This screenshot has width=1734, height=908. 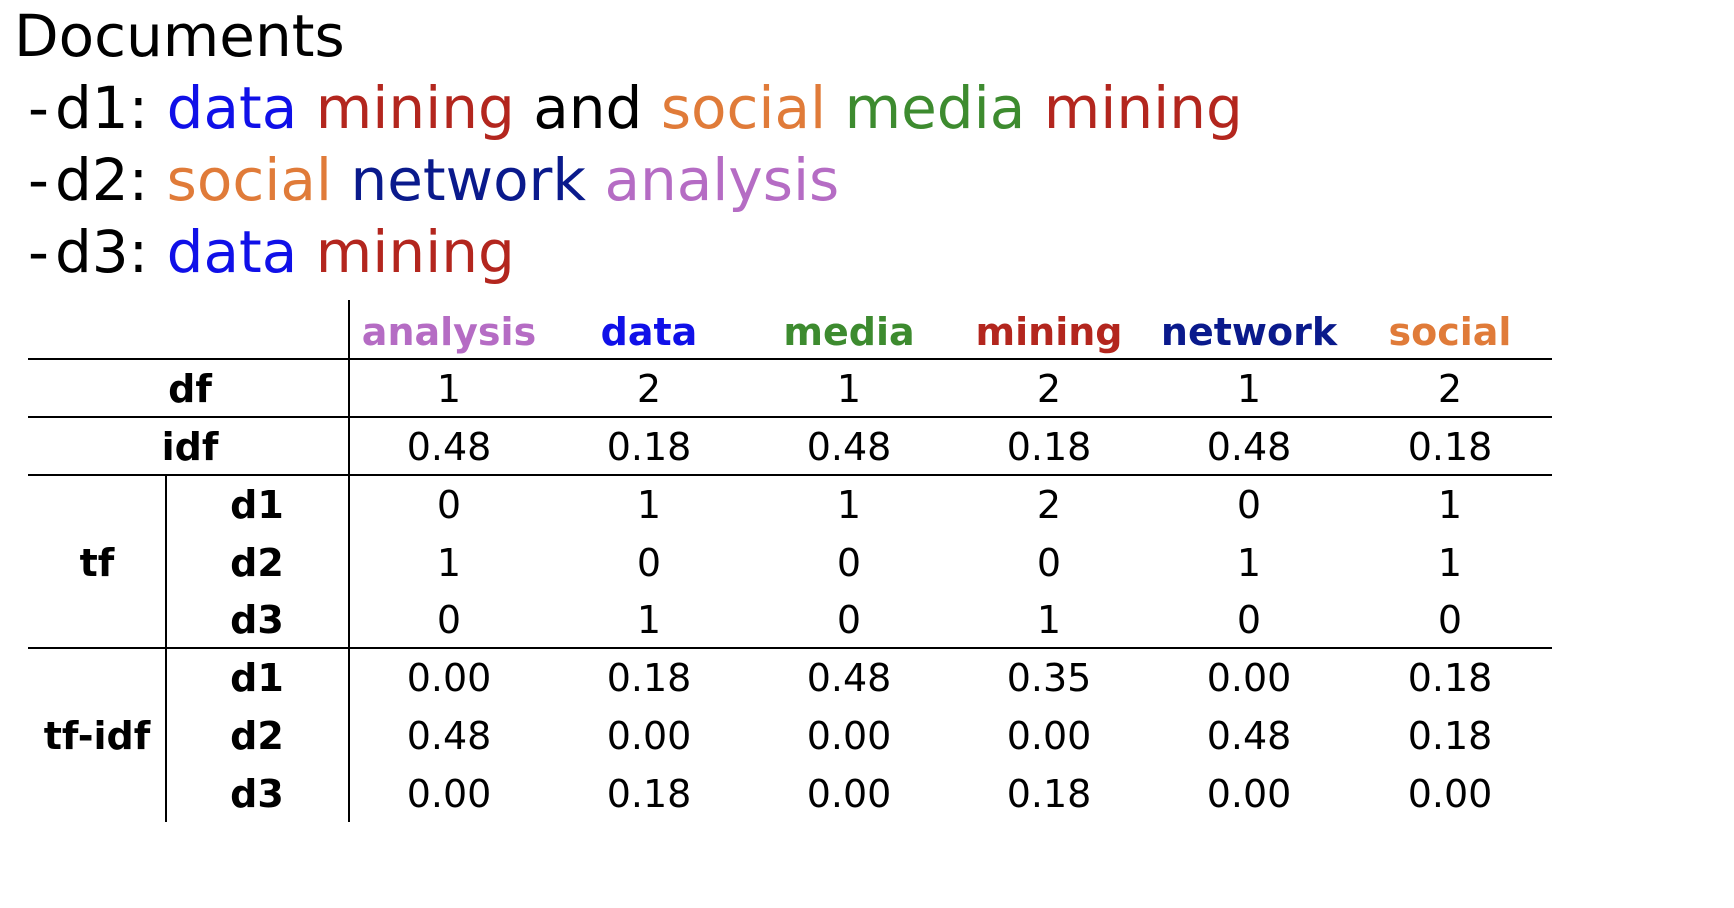 What do you see at coordinates (190, 447) in the screenshot?
I see `row-label-idf: idf` at bounding box center [190, 447].